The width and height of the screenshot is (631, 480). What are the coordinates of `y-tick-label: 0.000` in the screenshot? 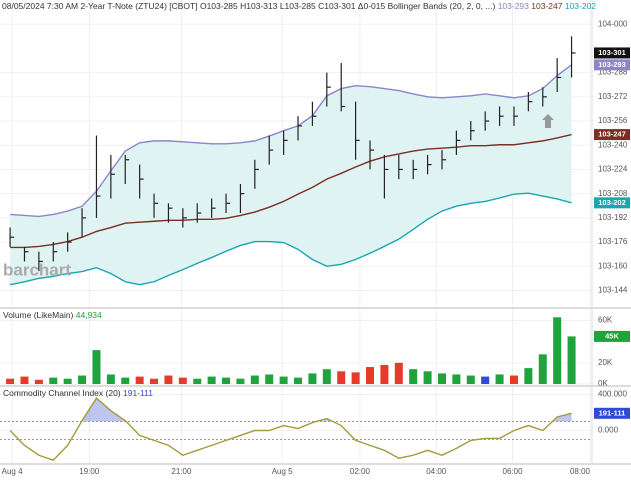 It's located at (608, 430).